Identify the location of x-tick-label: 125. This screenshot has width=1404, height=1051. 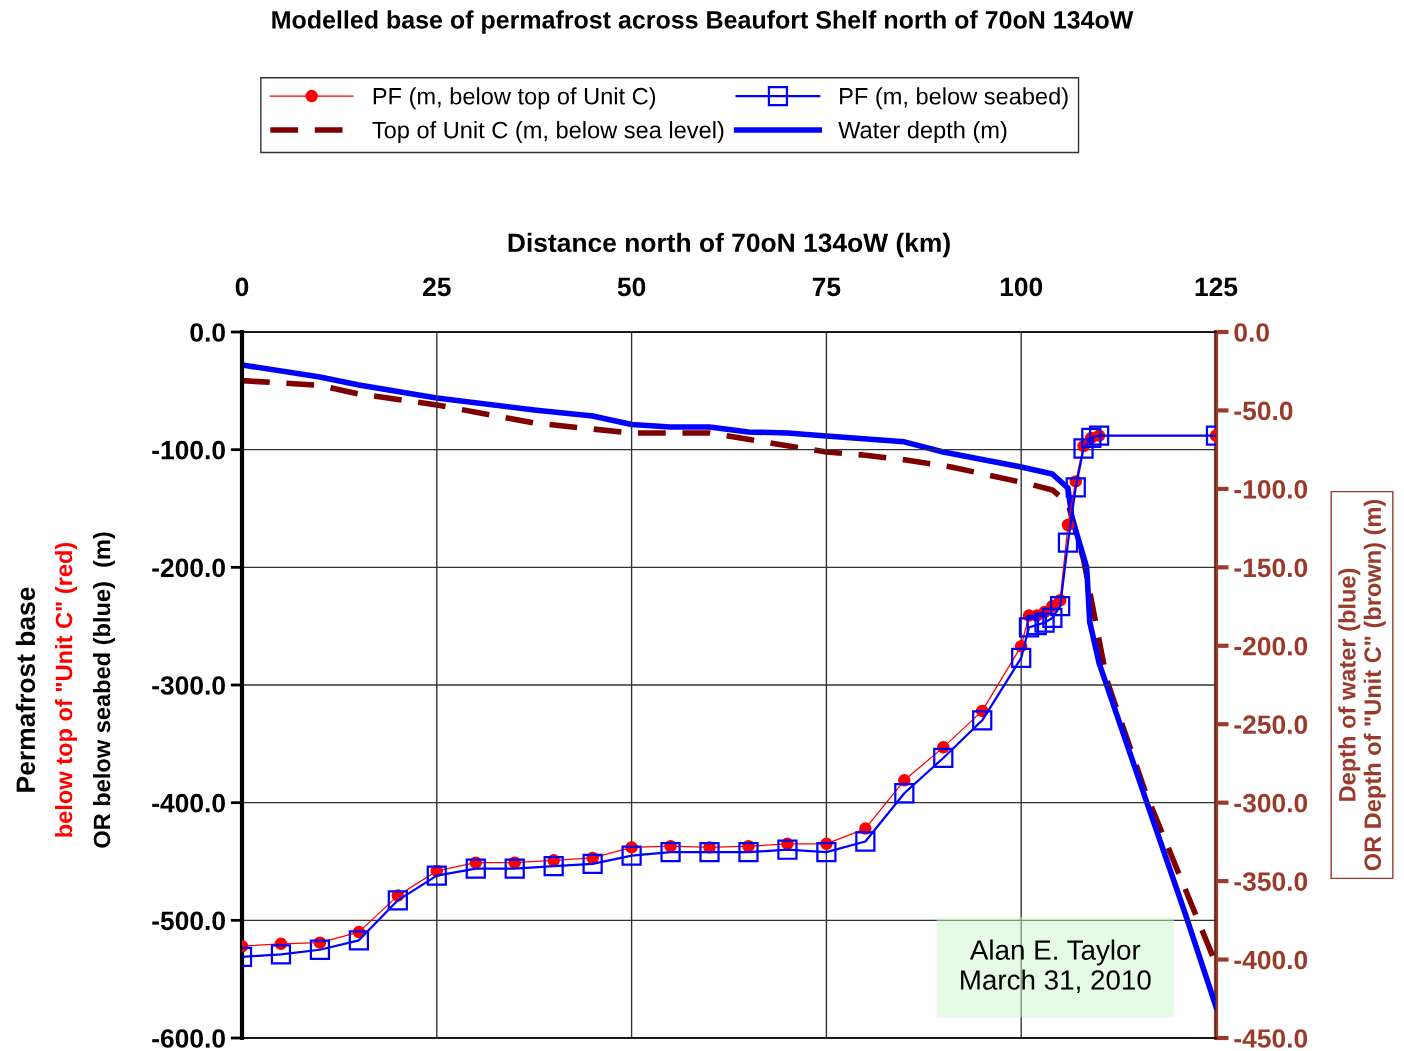
(1216, 287).